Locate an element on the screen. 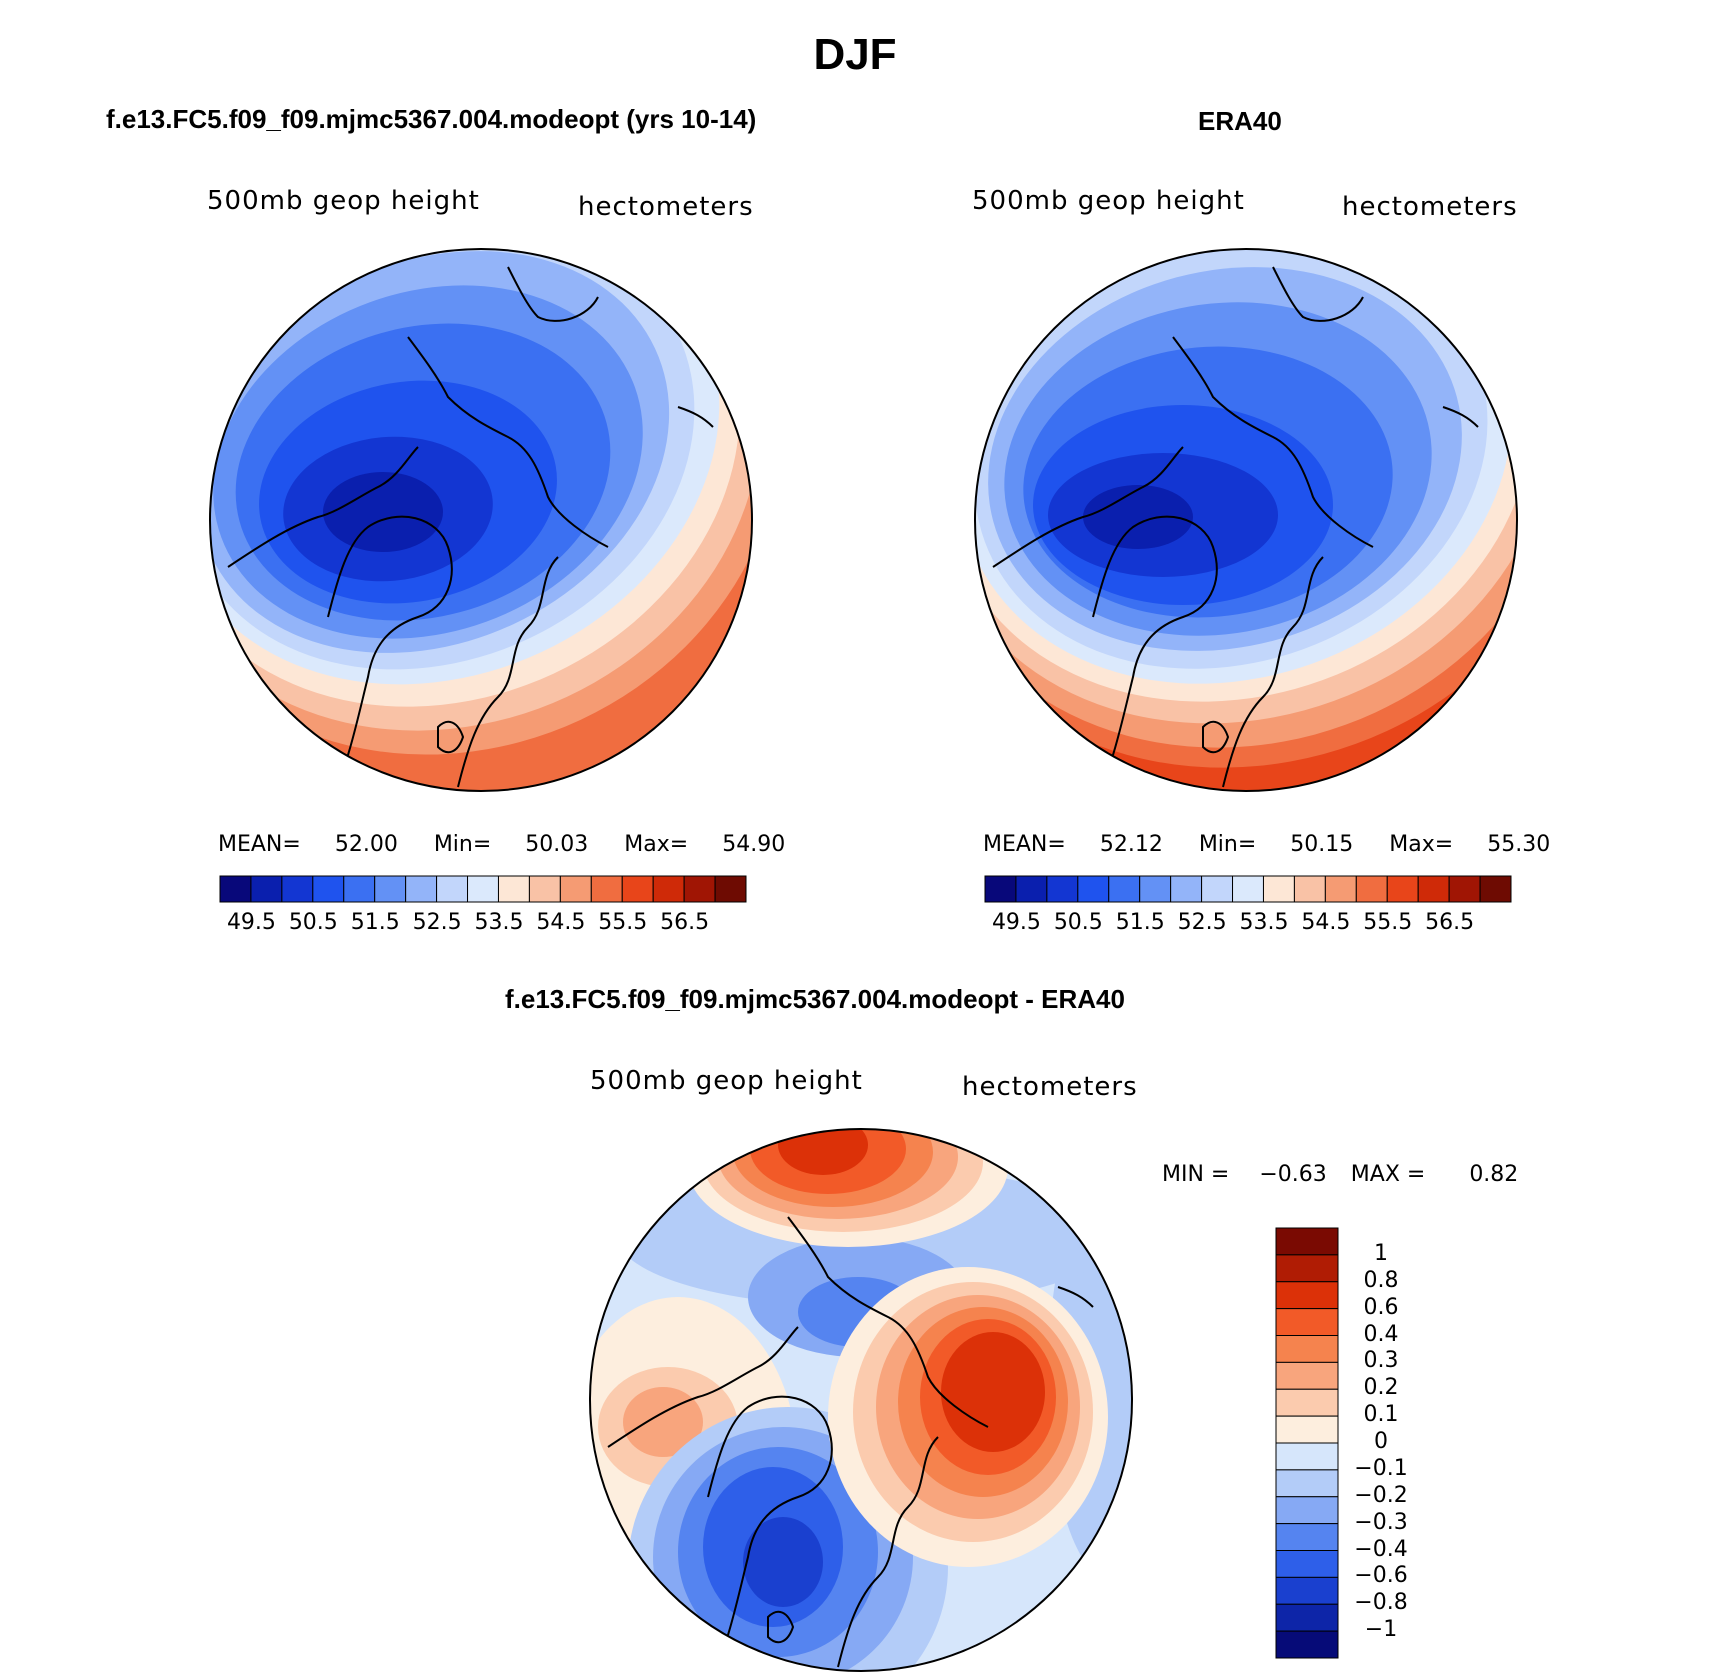 The width and height of the screenshot is (1710, 1673). model-colorbar-tick-label: 55.5 is located at coordinates (623, 922).